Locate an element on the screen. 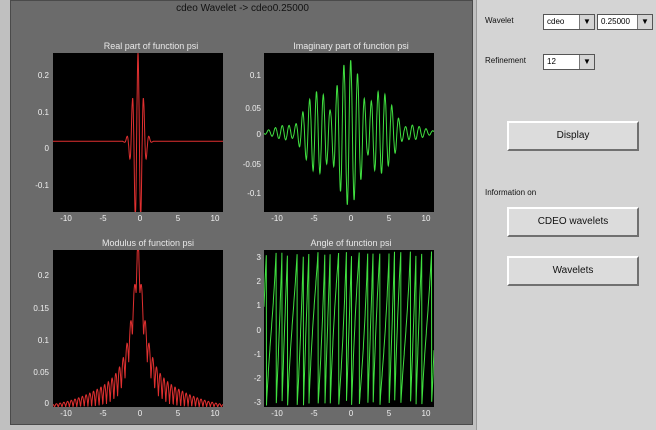  modulus-trace is located at coordinates (138, 328).